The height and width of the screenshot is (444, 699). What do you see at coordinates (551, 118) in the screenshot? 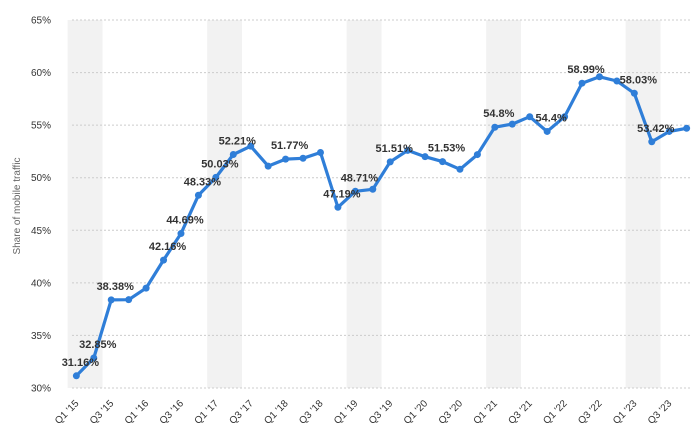
I see `data-label: 54.4%` at bounding box center [551, 118].